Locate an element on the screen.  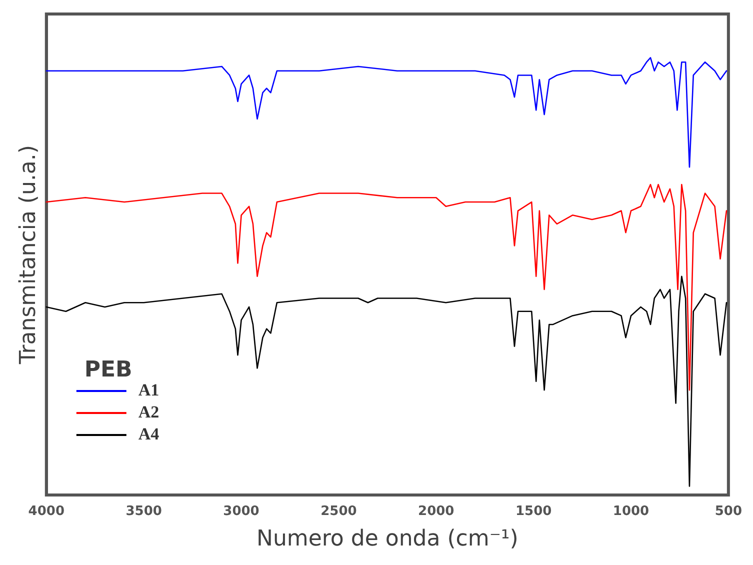
legend-title: PEB is located at coordinates (108, 370).